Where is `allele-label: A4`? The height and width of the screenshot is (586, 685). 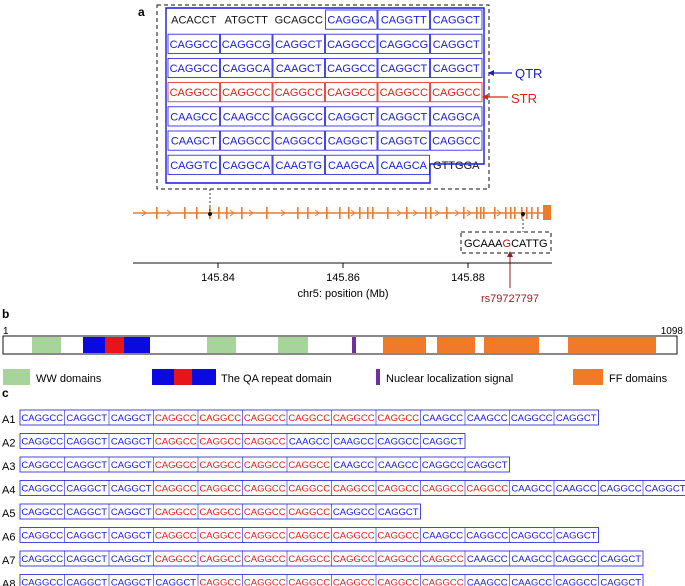
allele-label: A4 is located at coordinates (8, 491).